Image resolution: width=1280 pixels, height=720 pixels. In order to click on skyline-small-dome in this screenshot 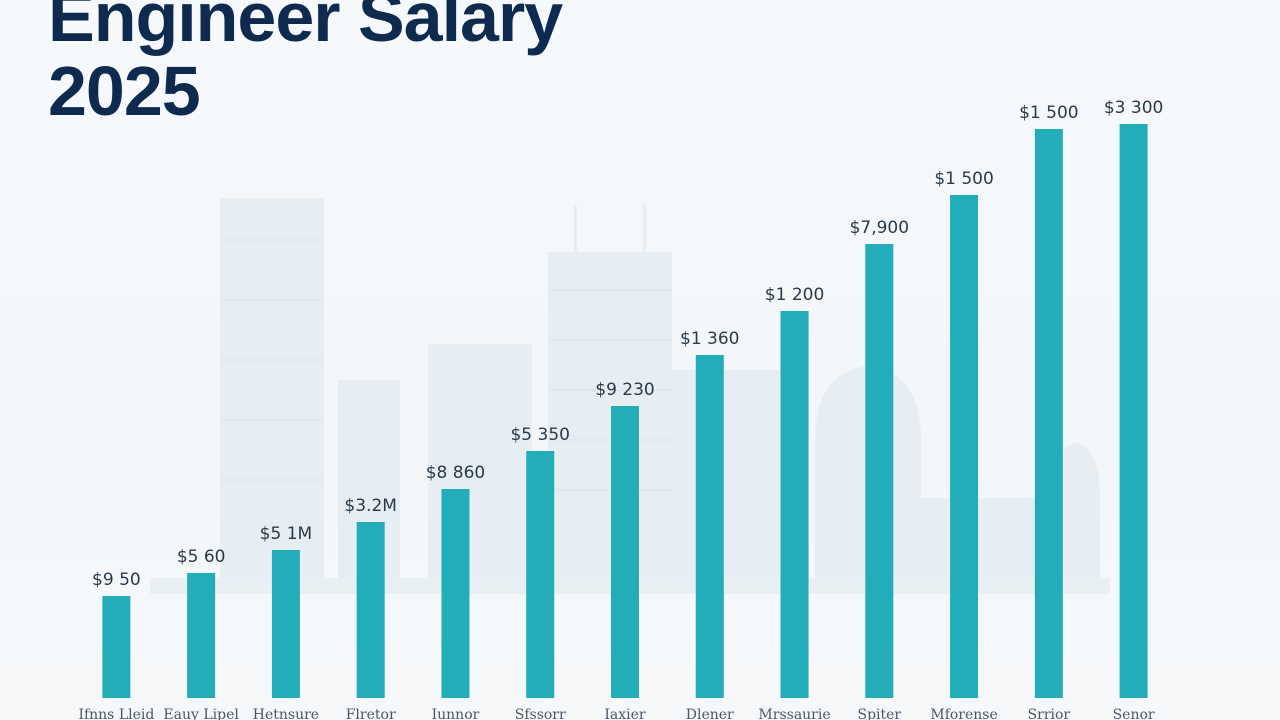, I will do `click(1076, 470)`.